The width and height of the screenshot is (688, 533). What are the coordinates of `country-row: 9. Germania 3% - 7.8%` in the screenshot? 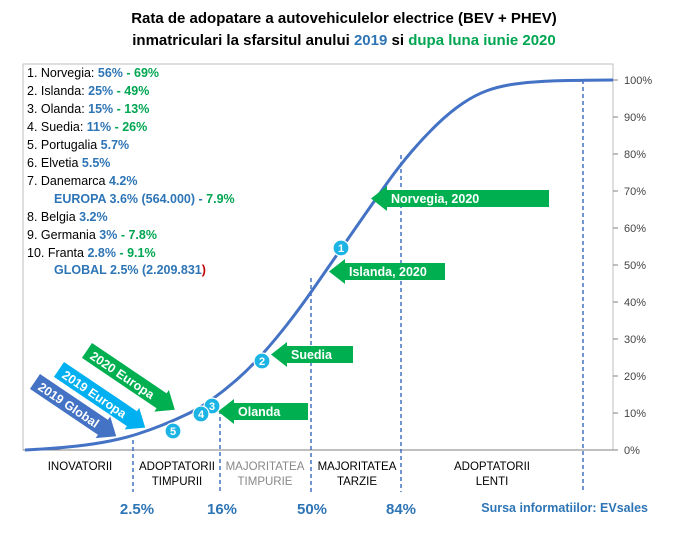 It's located at (92, 235).